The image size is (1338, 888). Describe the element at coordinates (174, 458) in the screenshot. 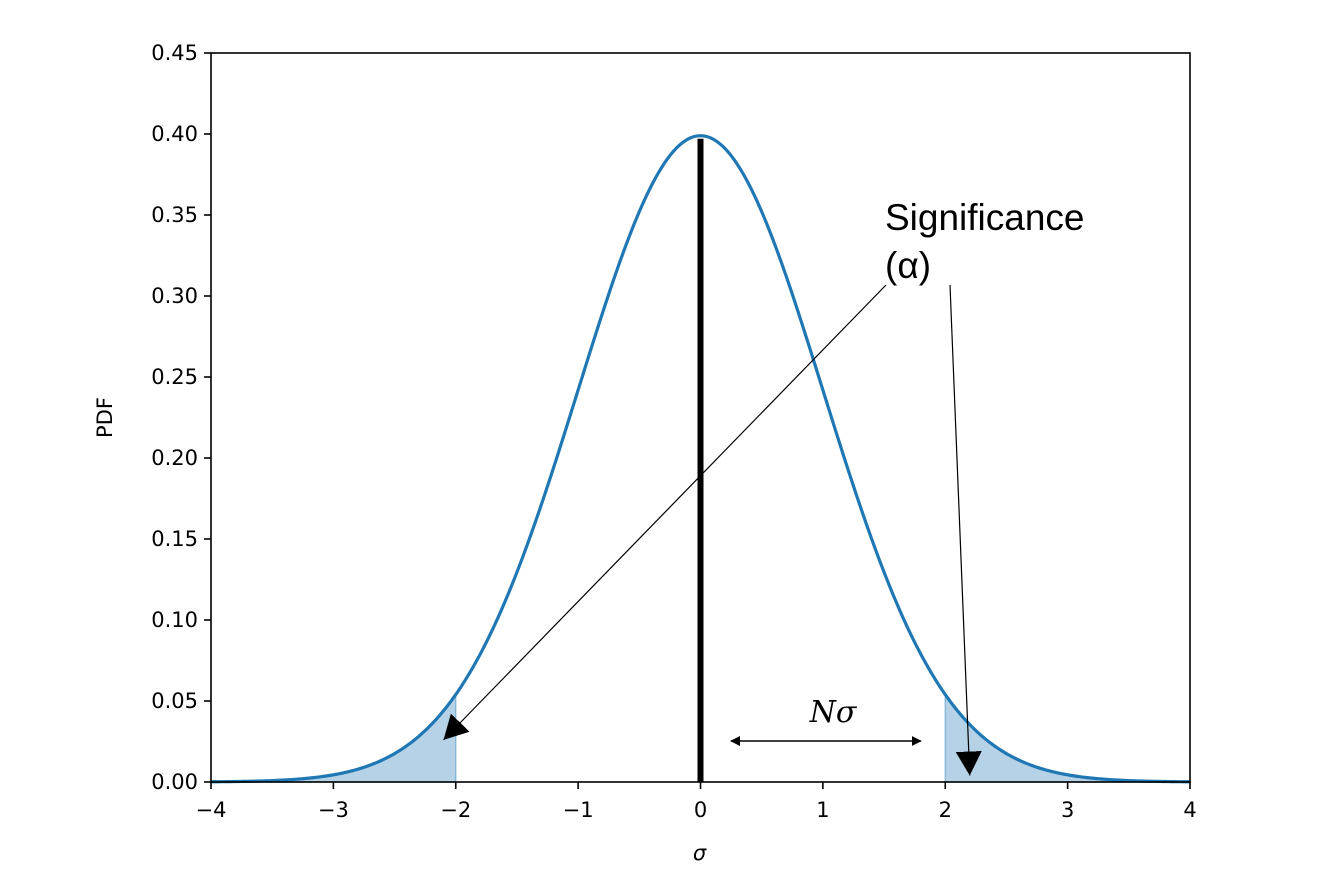

I see `y-tick-label: 0.20` at that location.